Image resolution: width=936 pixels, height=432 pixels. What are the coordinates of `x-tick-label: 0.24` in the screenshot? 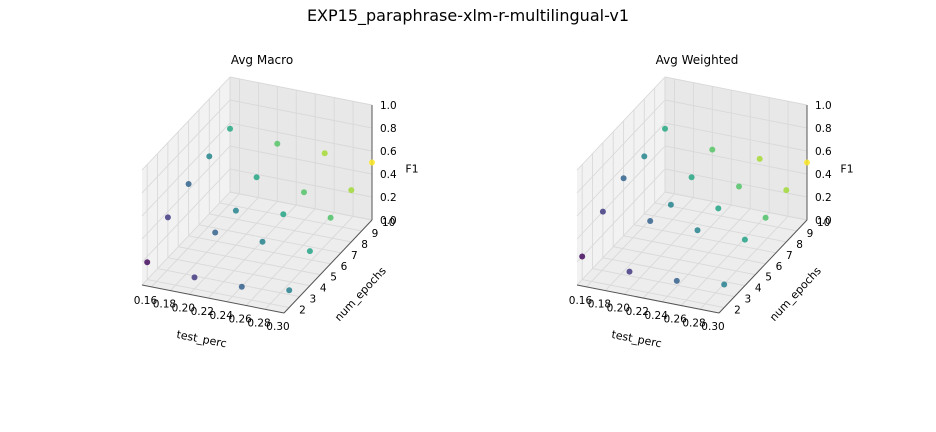 It's located at (222, 316).